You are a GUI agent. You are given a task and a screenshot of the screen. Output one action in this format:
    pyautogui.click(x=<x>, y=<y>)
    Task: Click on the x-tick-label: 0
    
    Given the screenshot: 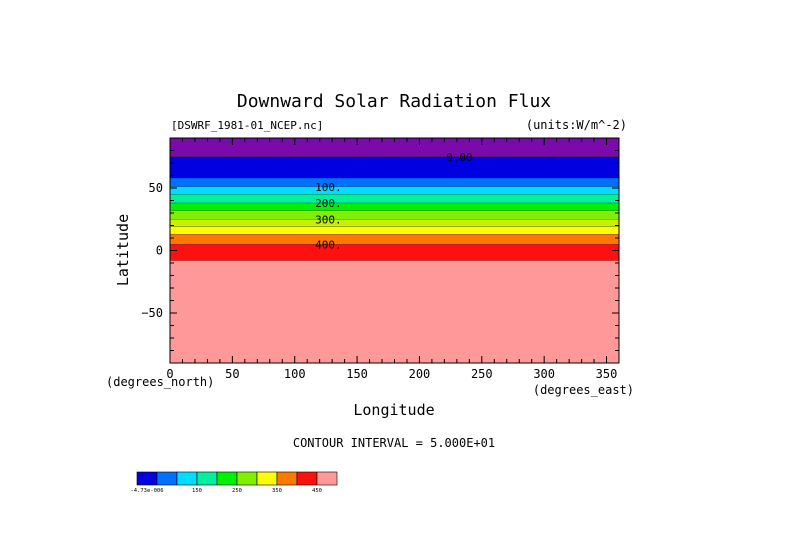 What is the action you would take?
    pyautogui.click(x=169, y=374)
    